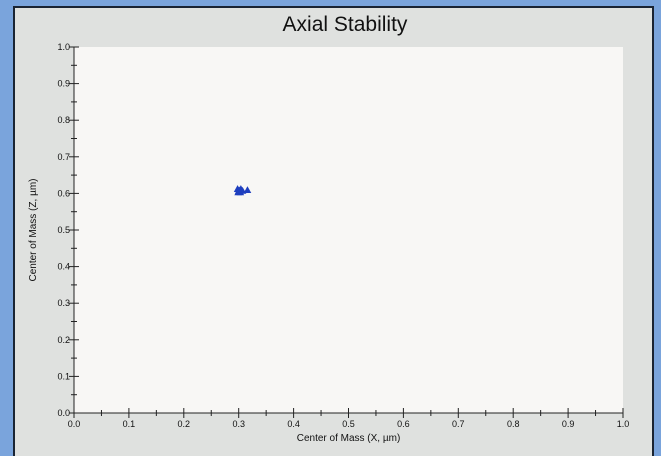  Describe the element at coordinates (33, 230) in the screenshot. I see `y-axis-label: Center of Mass (Z, µm)` at that location.